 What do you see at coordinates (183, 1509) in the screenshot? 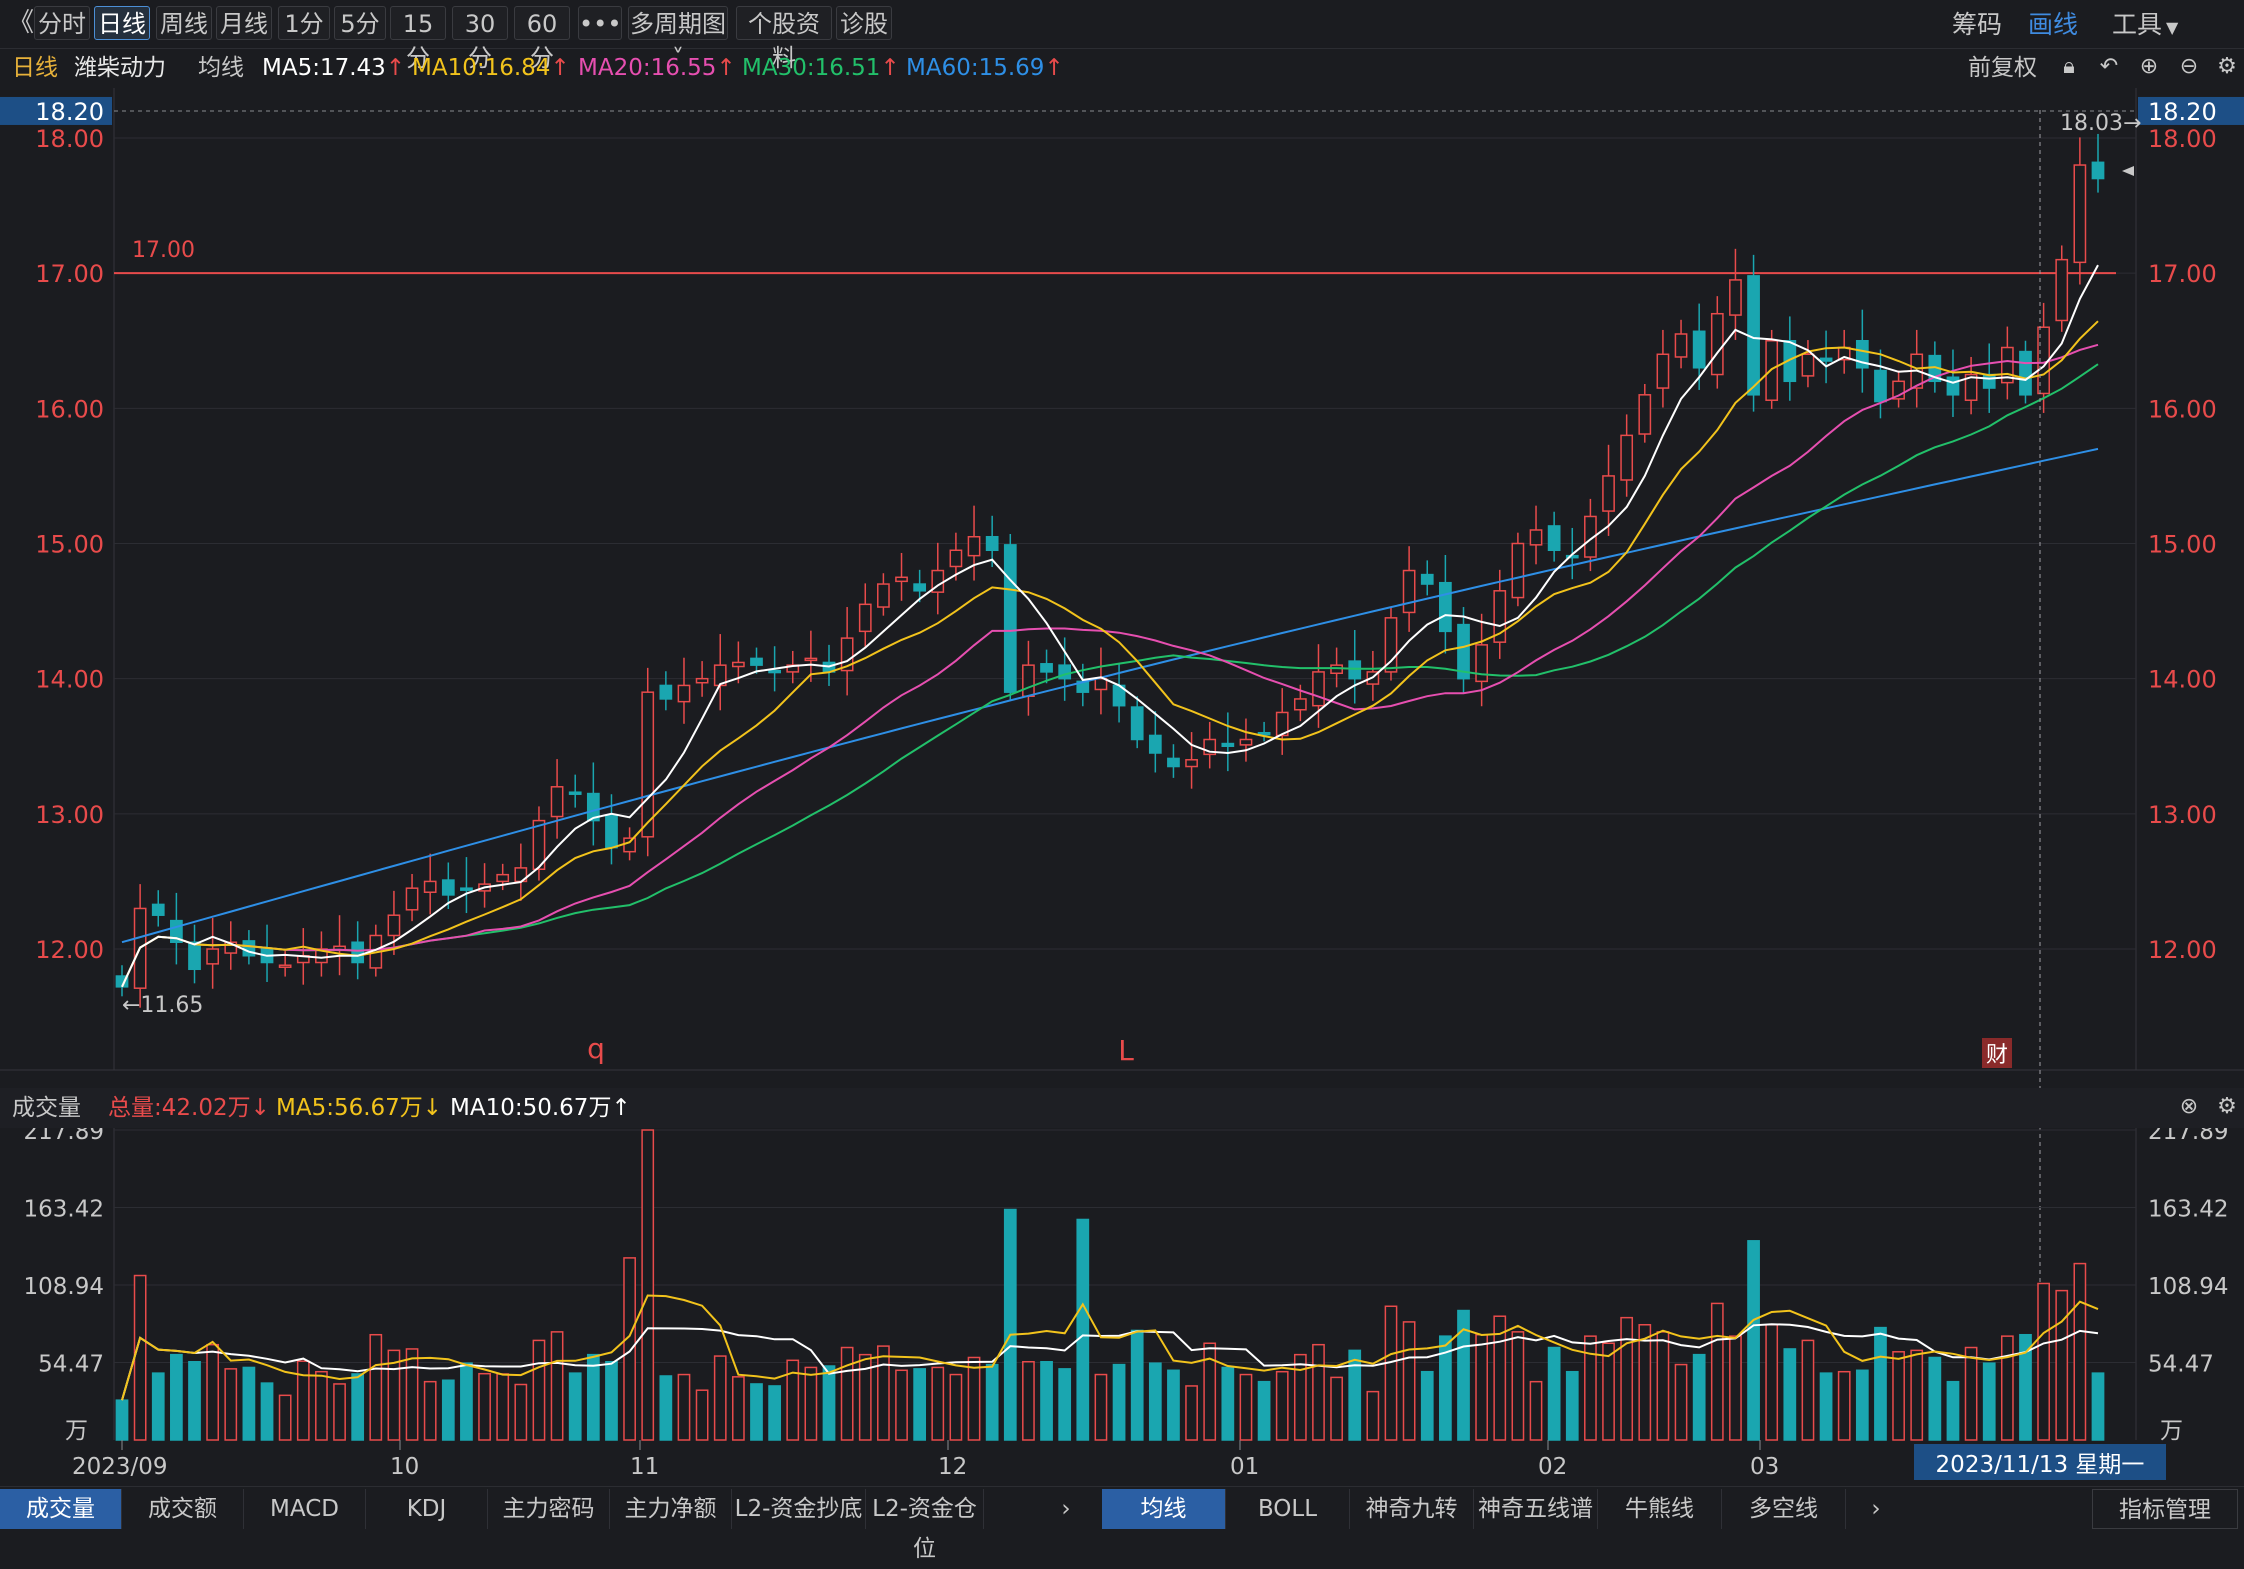
I see `indicator-tab-1: 成交额` at bounding box center [183, 1509].